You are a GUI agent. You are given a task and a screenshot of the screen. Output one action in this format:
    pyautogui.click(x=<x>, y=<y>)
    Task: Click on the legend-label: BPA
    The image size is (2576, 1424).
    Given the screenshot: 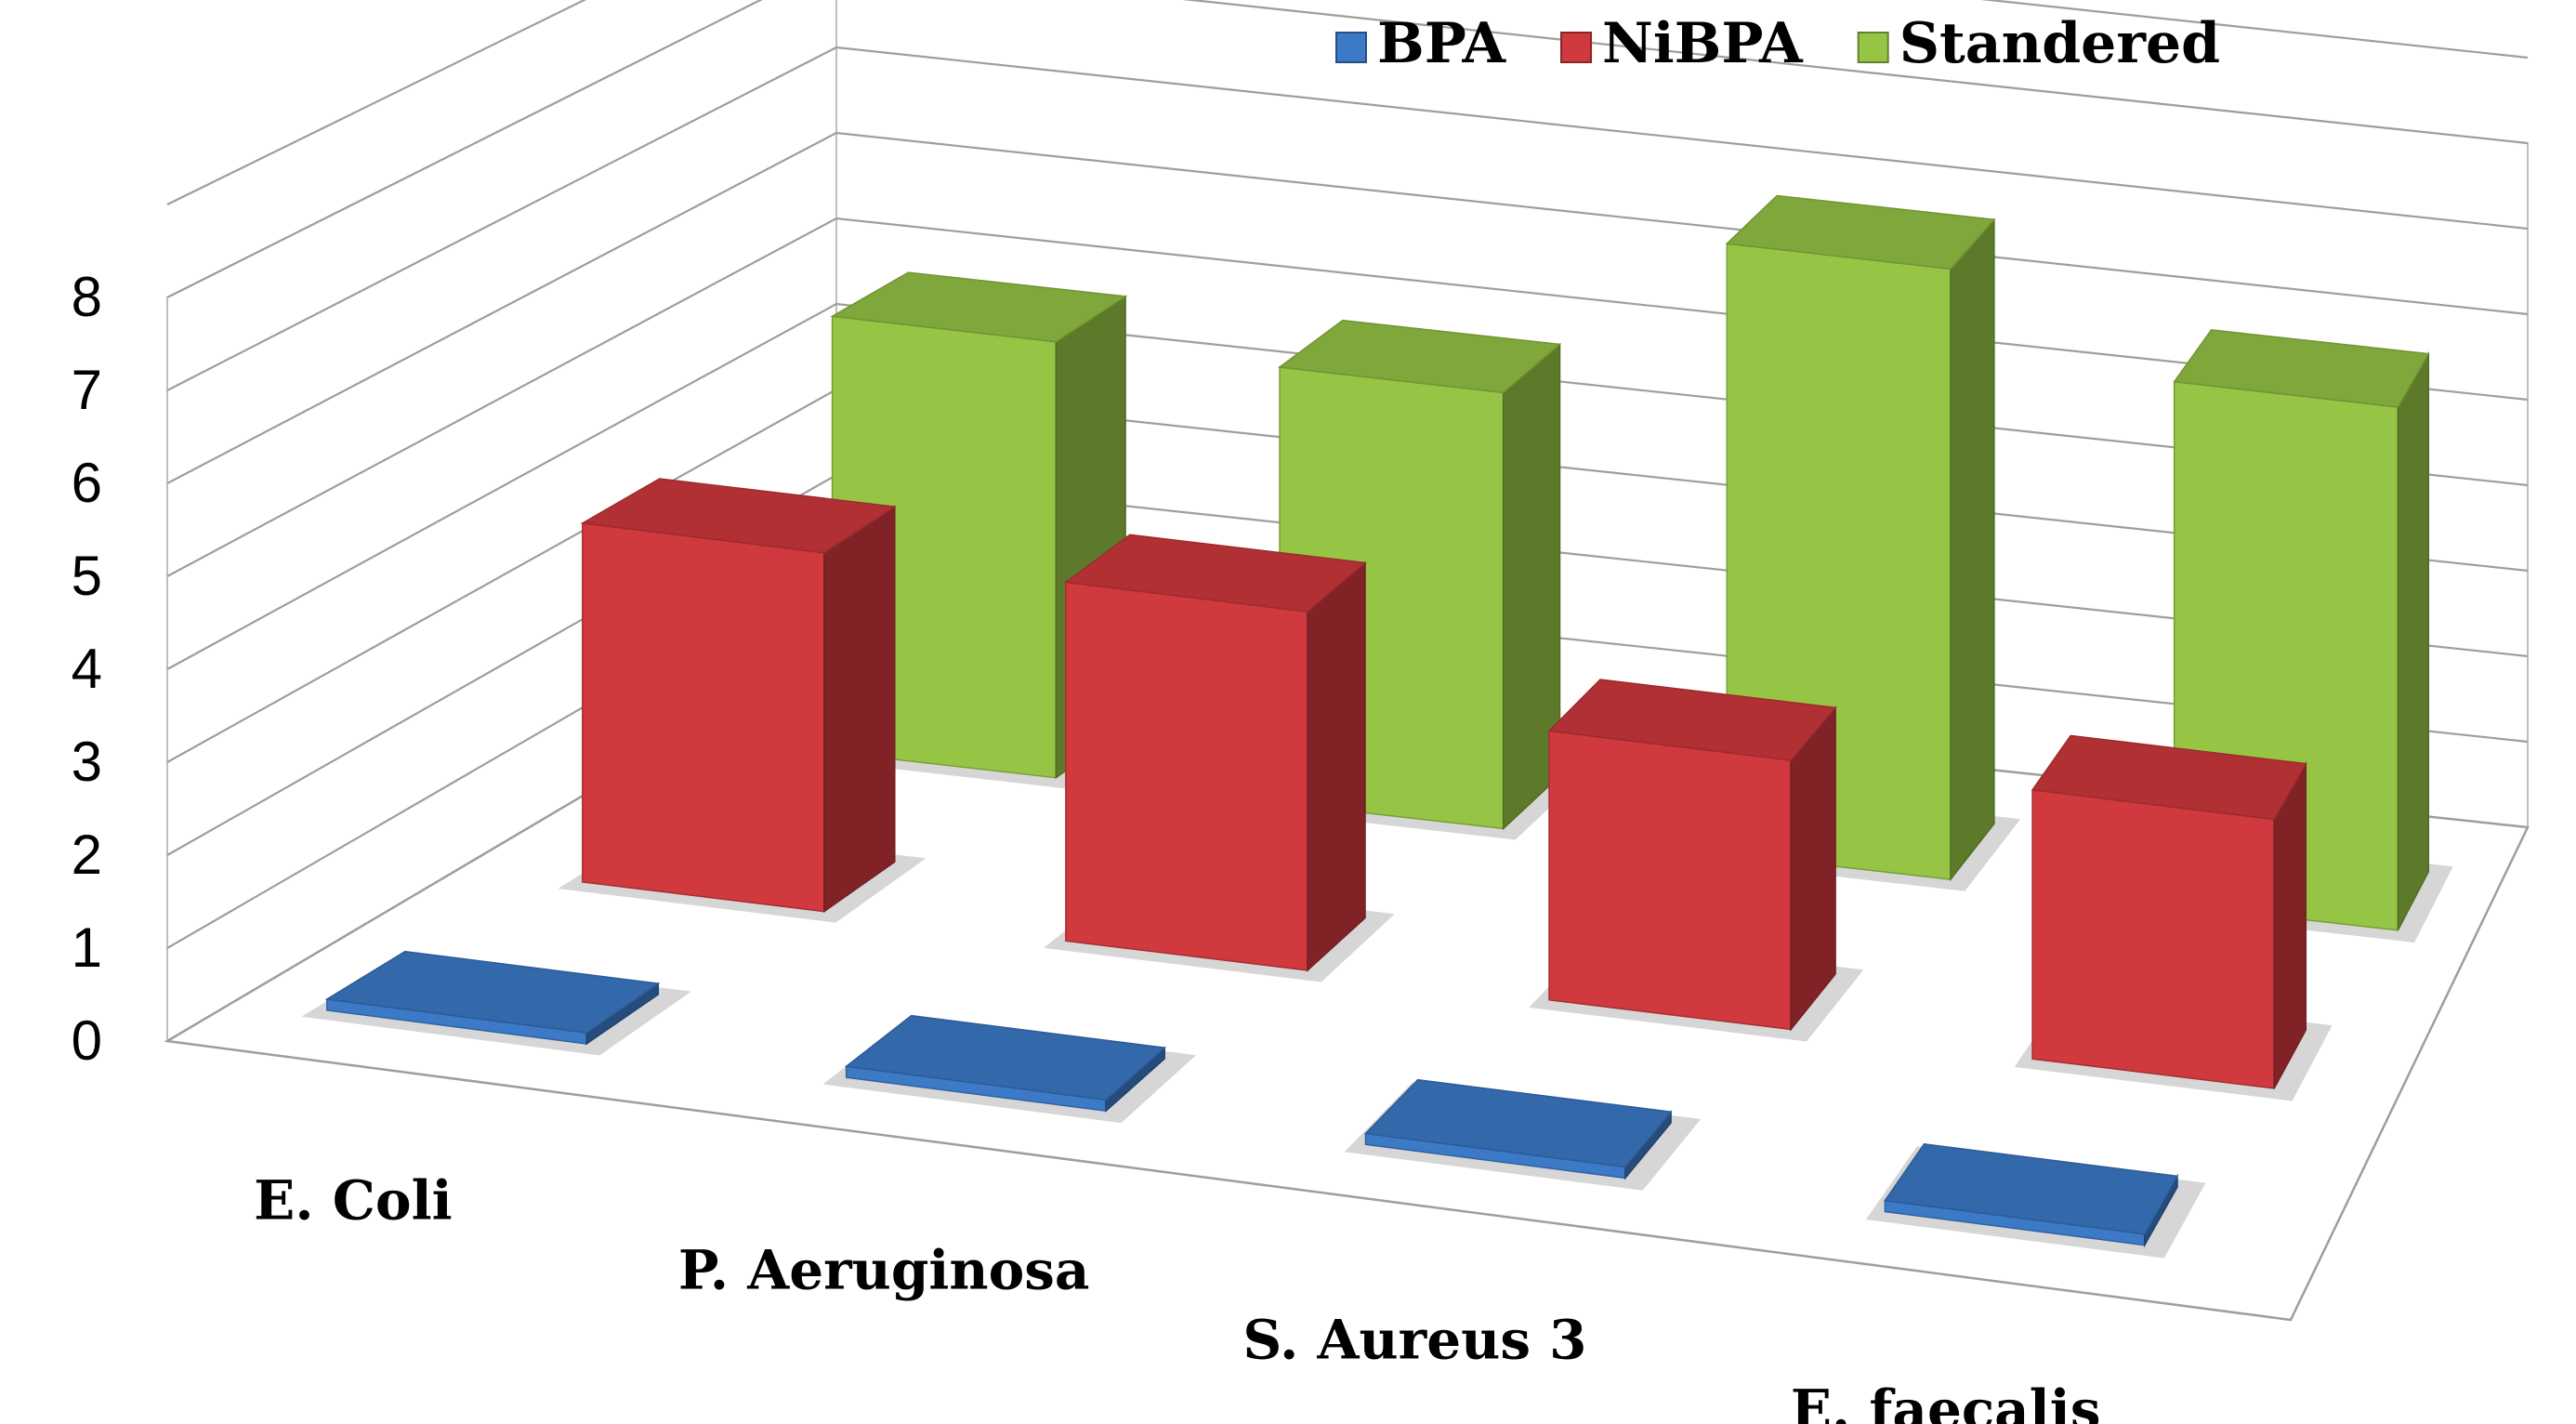 What is the action you would take?
    pyautogui.click(x=1441, y=43)
    